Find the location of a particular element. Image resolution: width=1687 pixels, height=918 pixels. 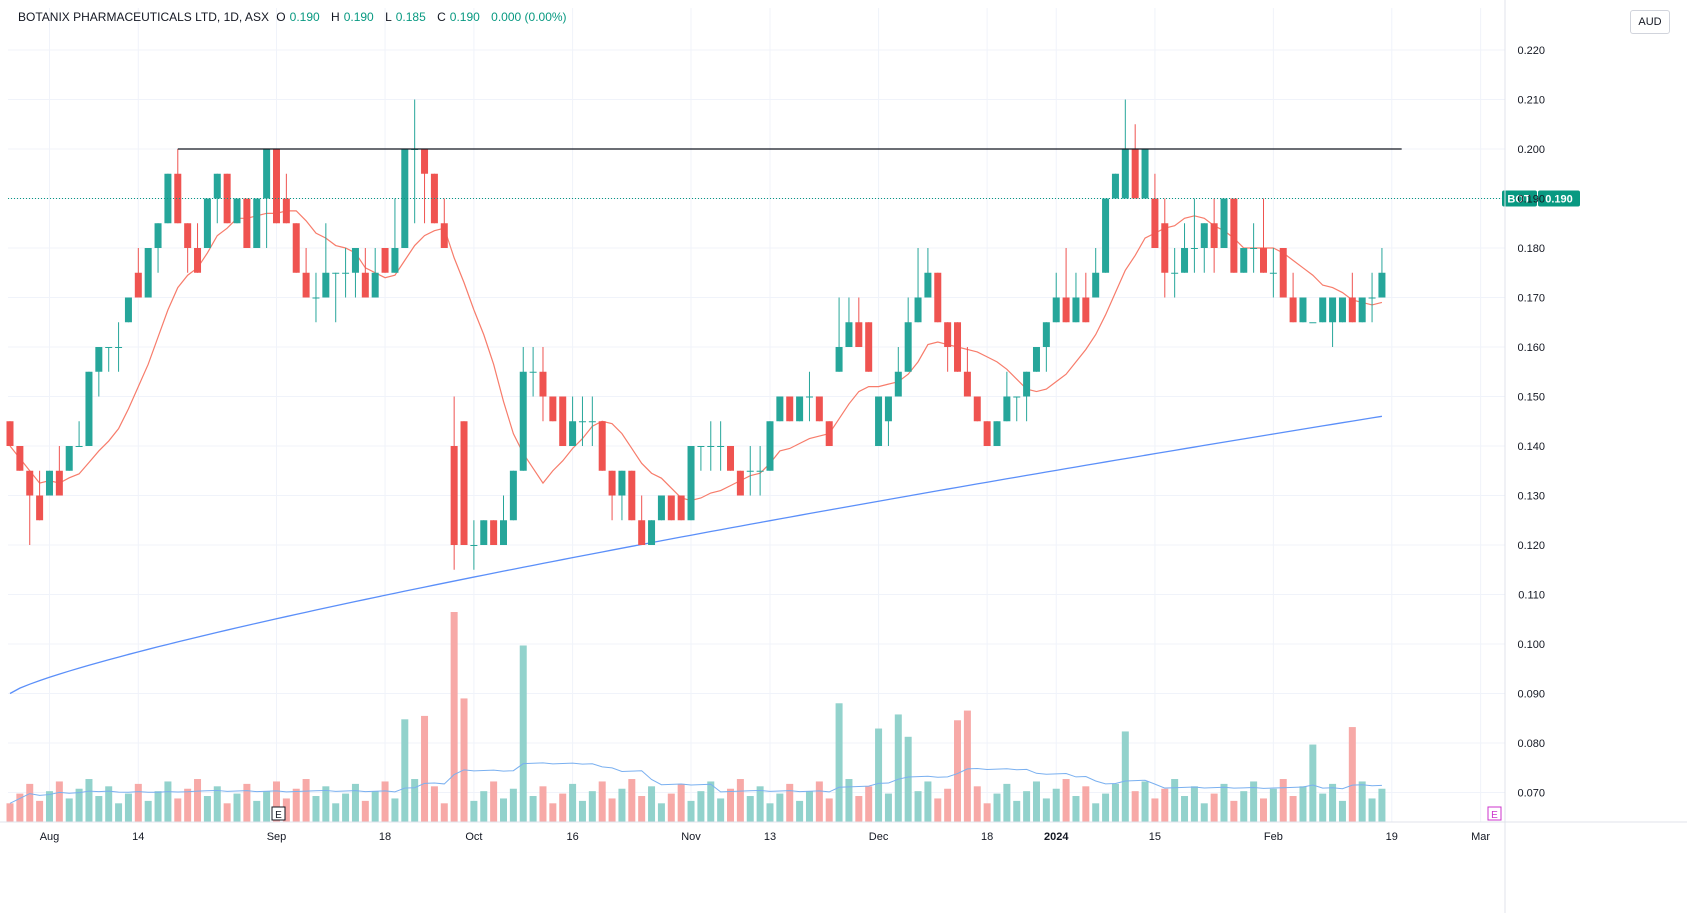

change-value: 0.000 (0.00%) is located at coordinates (529, 17).